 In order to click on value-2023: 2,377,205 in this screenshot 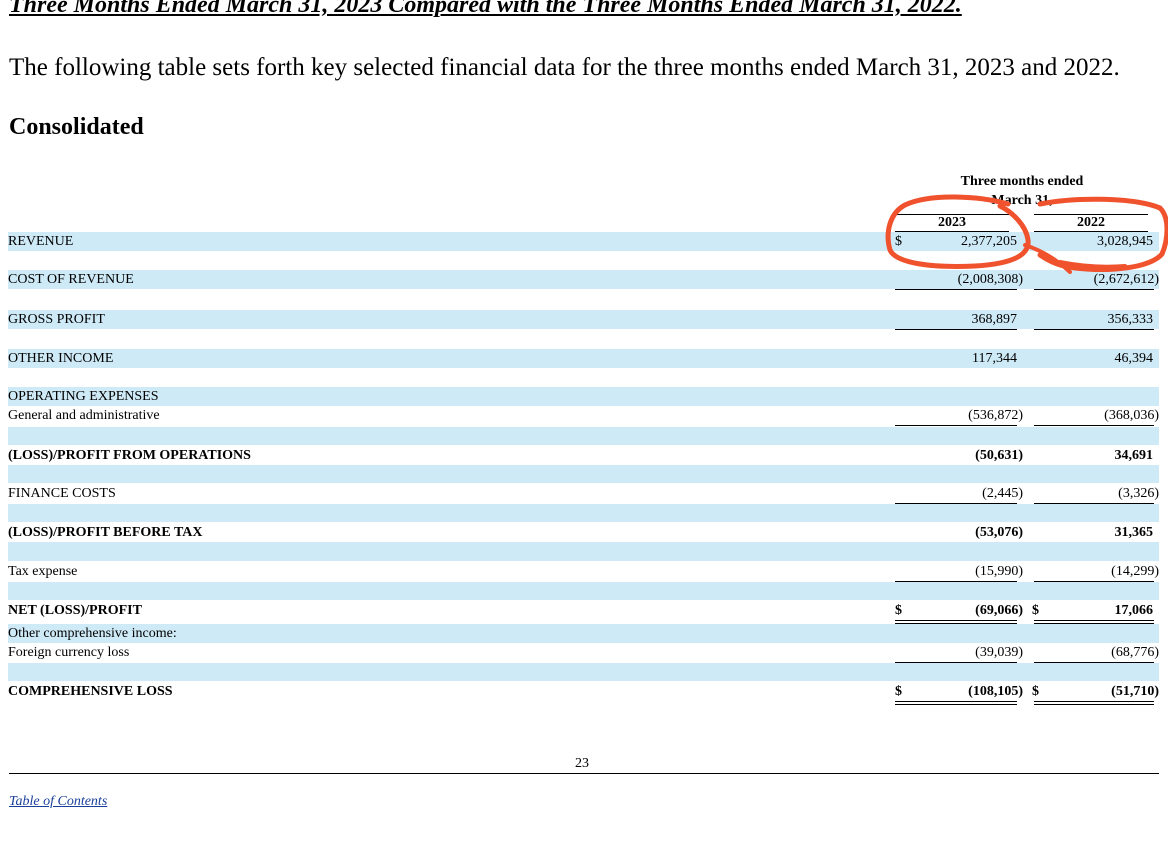, I will do `click(989, 241)`.